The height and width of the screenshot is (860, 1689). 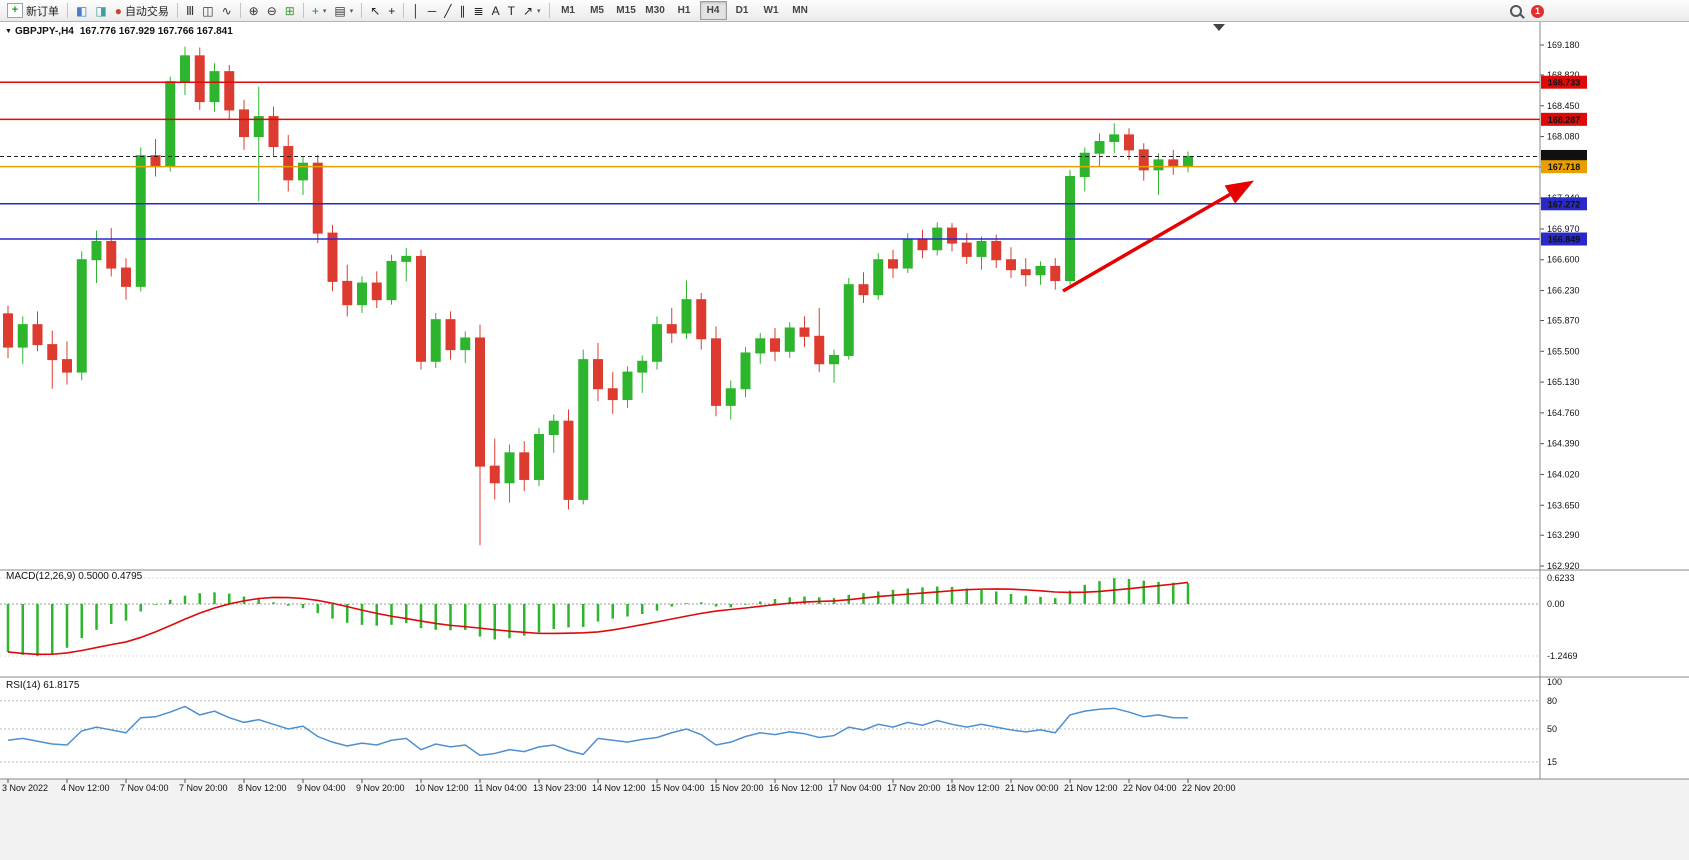 What do you see at coordinates (1219, 27) in the screenshot?
I see `chart-shift-marker-icon` at bounding box center [1219, 27].